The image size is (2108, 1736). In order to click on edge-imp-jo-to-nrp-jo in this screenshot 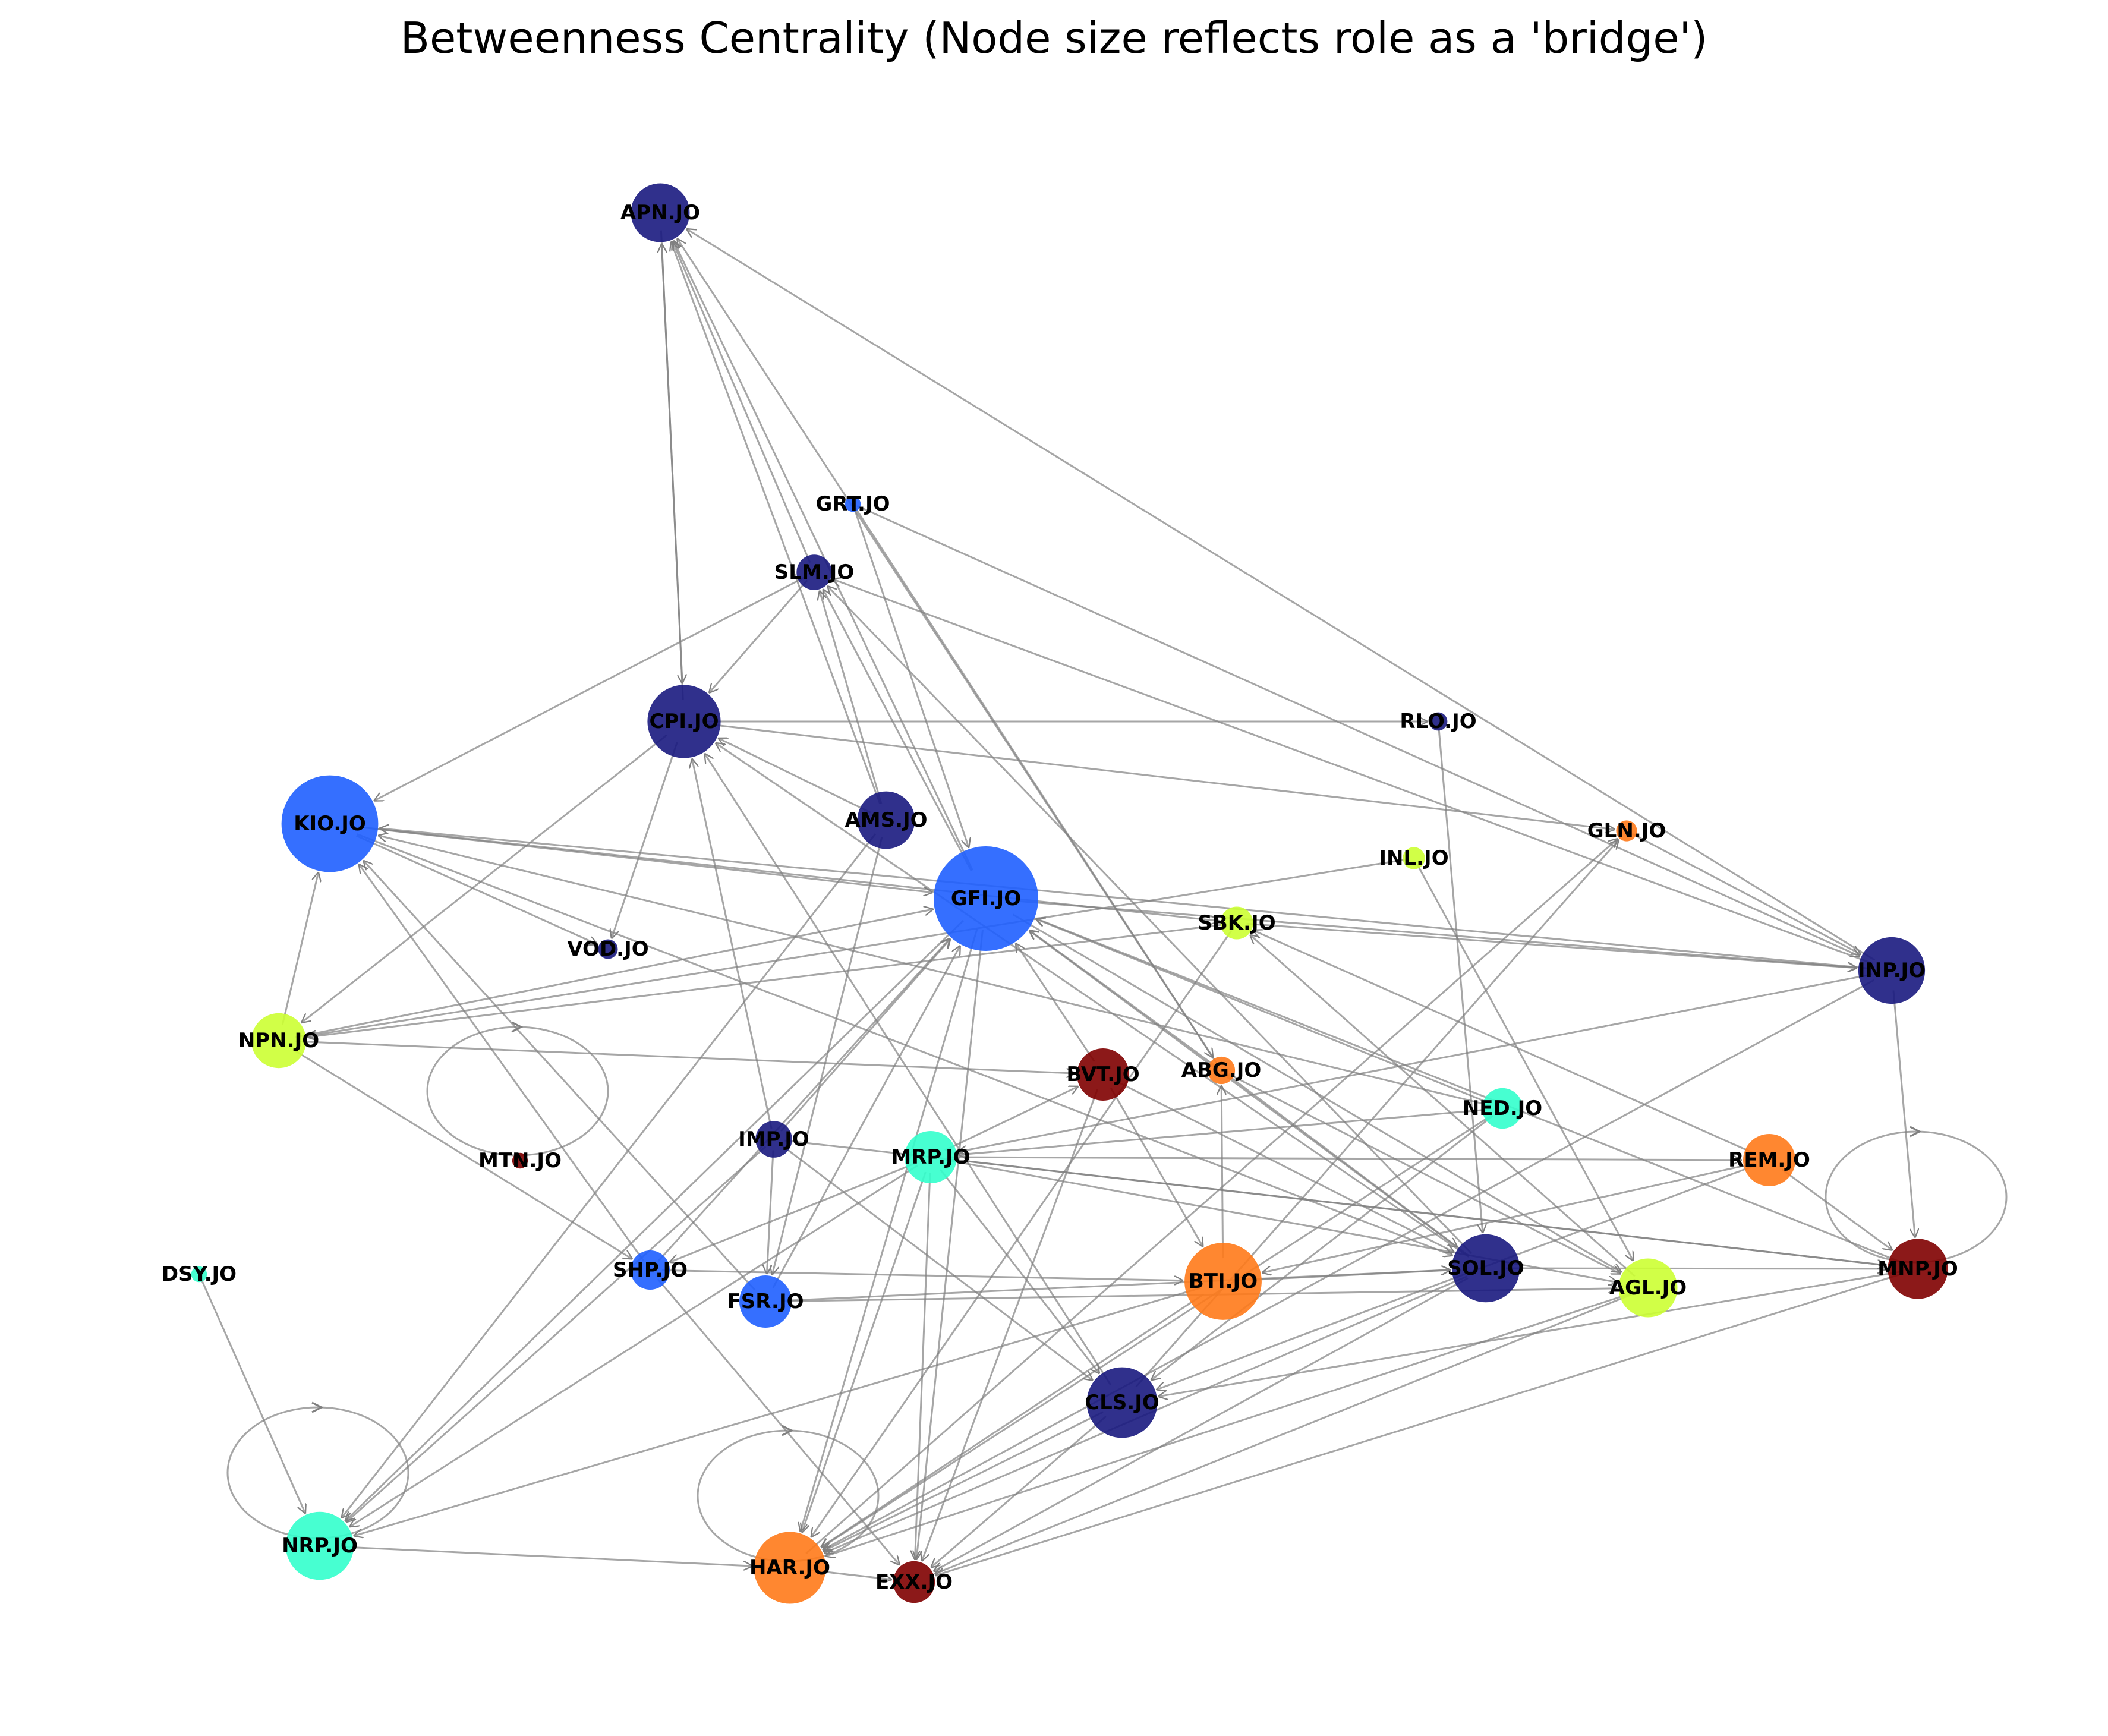, I will do `click(556, 1334)`.